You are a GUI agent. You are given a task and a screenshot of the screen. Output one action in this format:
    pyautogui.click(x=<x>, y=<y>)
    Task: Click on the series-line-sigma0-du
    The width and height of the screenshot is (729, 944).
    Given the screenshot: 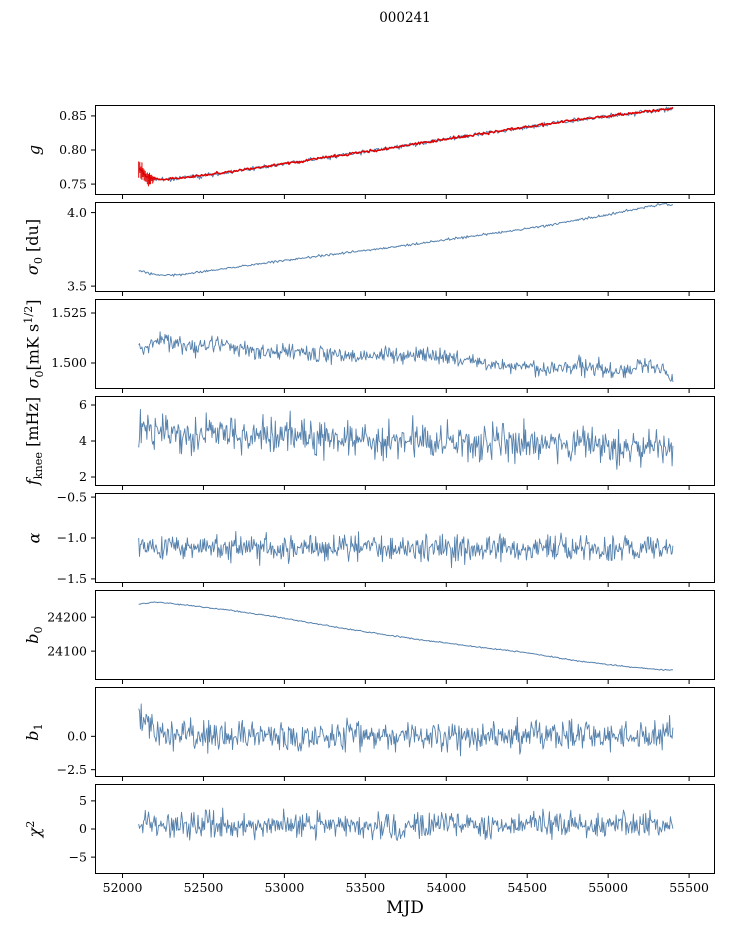 What is the action you would take?
    pyautogui.click(x=406, y=239)
    